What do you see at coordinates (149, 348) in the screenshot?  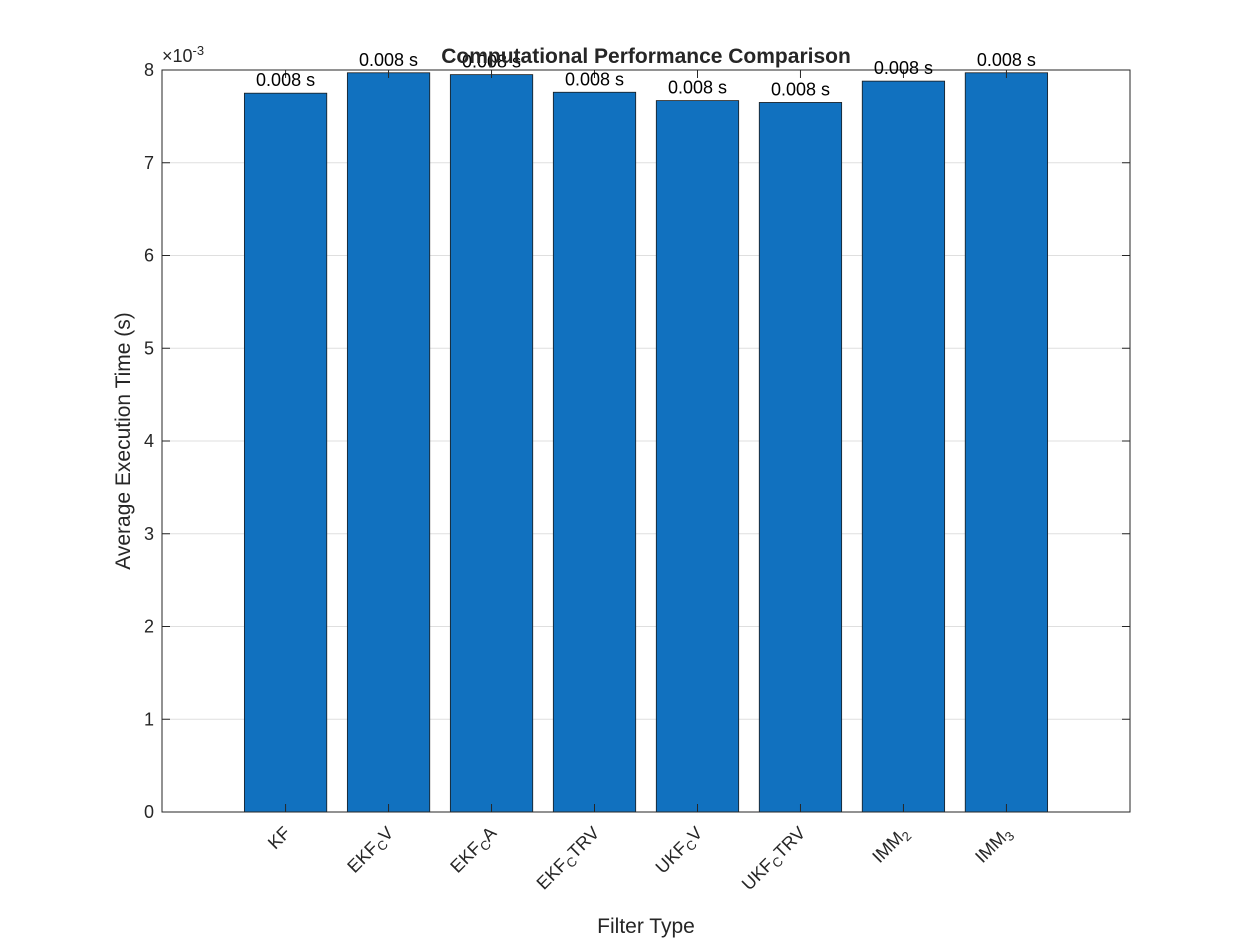 I see `y-tick-label: 5` at bounding box center [149, 348].